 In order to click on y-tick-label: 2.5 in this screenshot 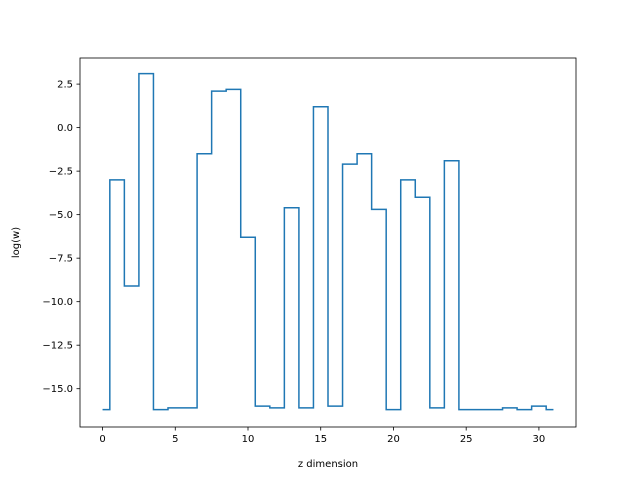, I will do `click(65, 85)`.